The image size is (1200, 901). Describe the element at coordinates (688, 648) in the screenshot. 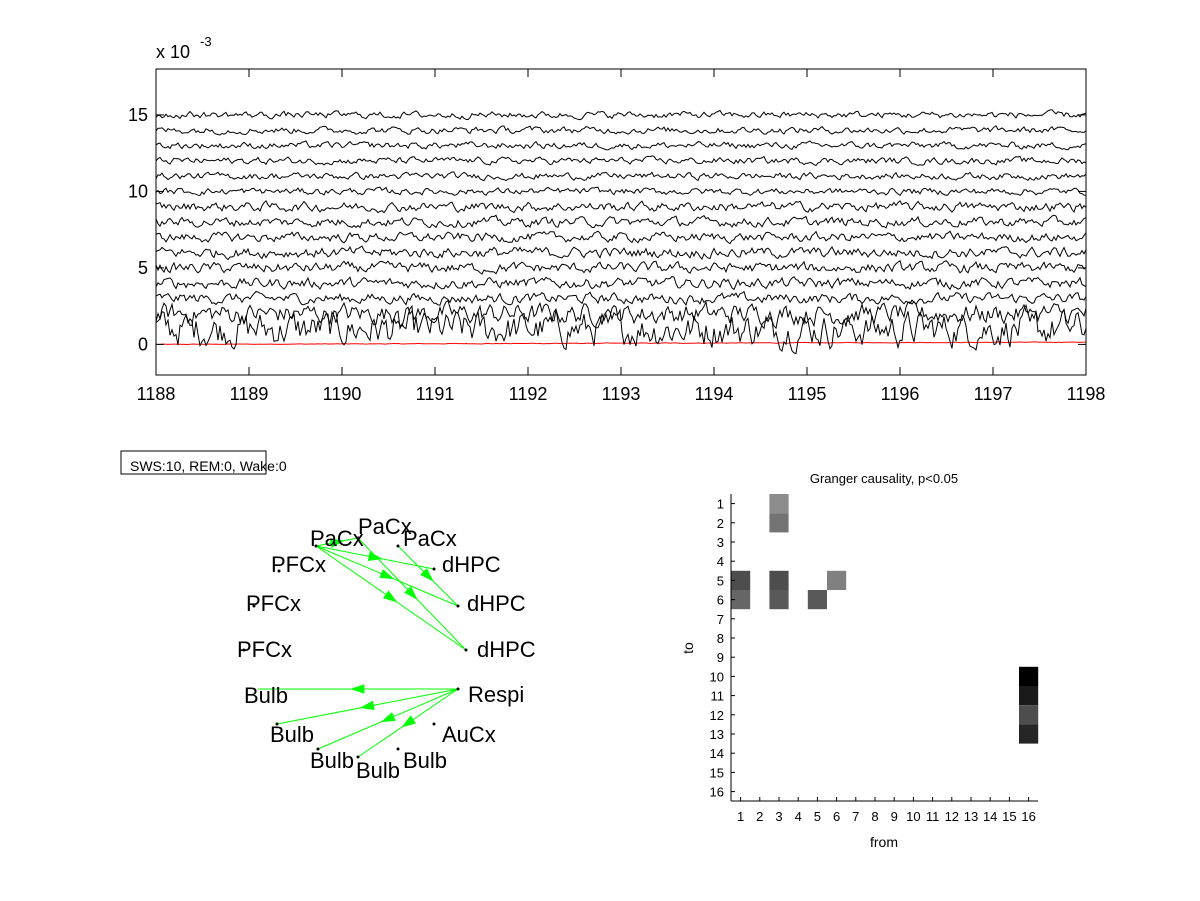

I see `granger-ylabel: to` at that location.